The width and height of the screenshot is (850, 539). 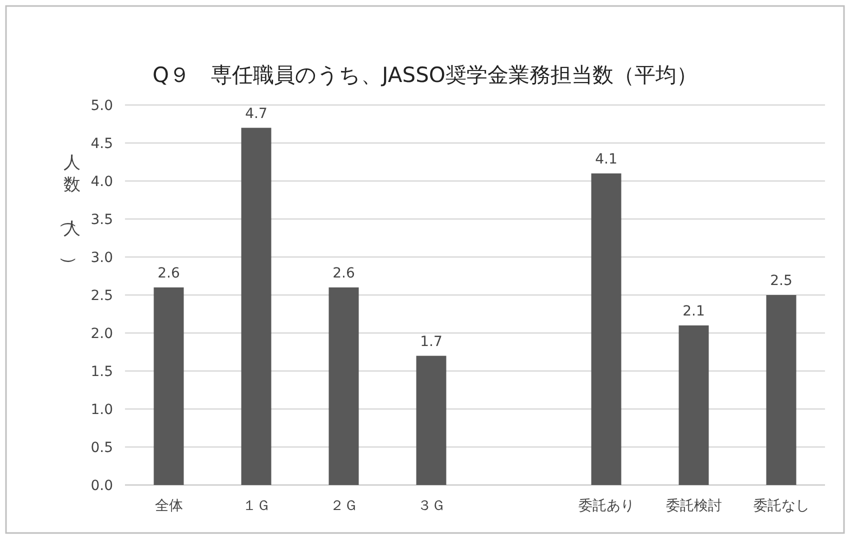 What do you see at coordinates (101, 448) in the screenshot?
I see `y-tick-label: 0.5` at bounding box center [101, 448].